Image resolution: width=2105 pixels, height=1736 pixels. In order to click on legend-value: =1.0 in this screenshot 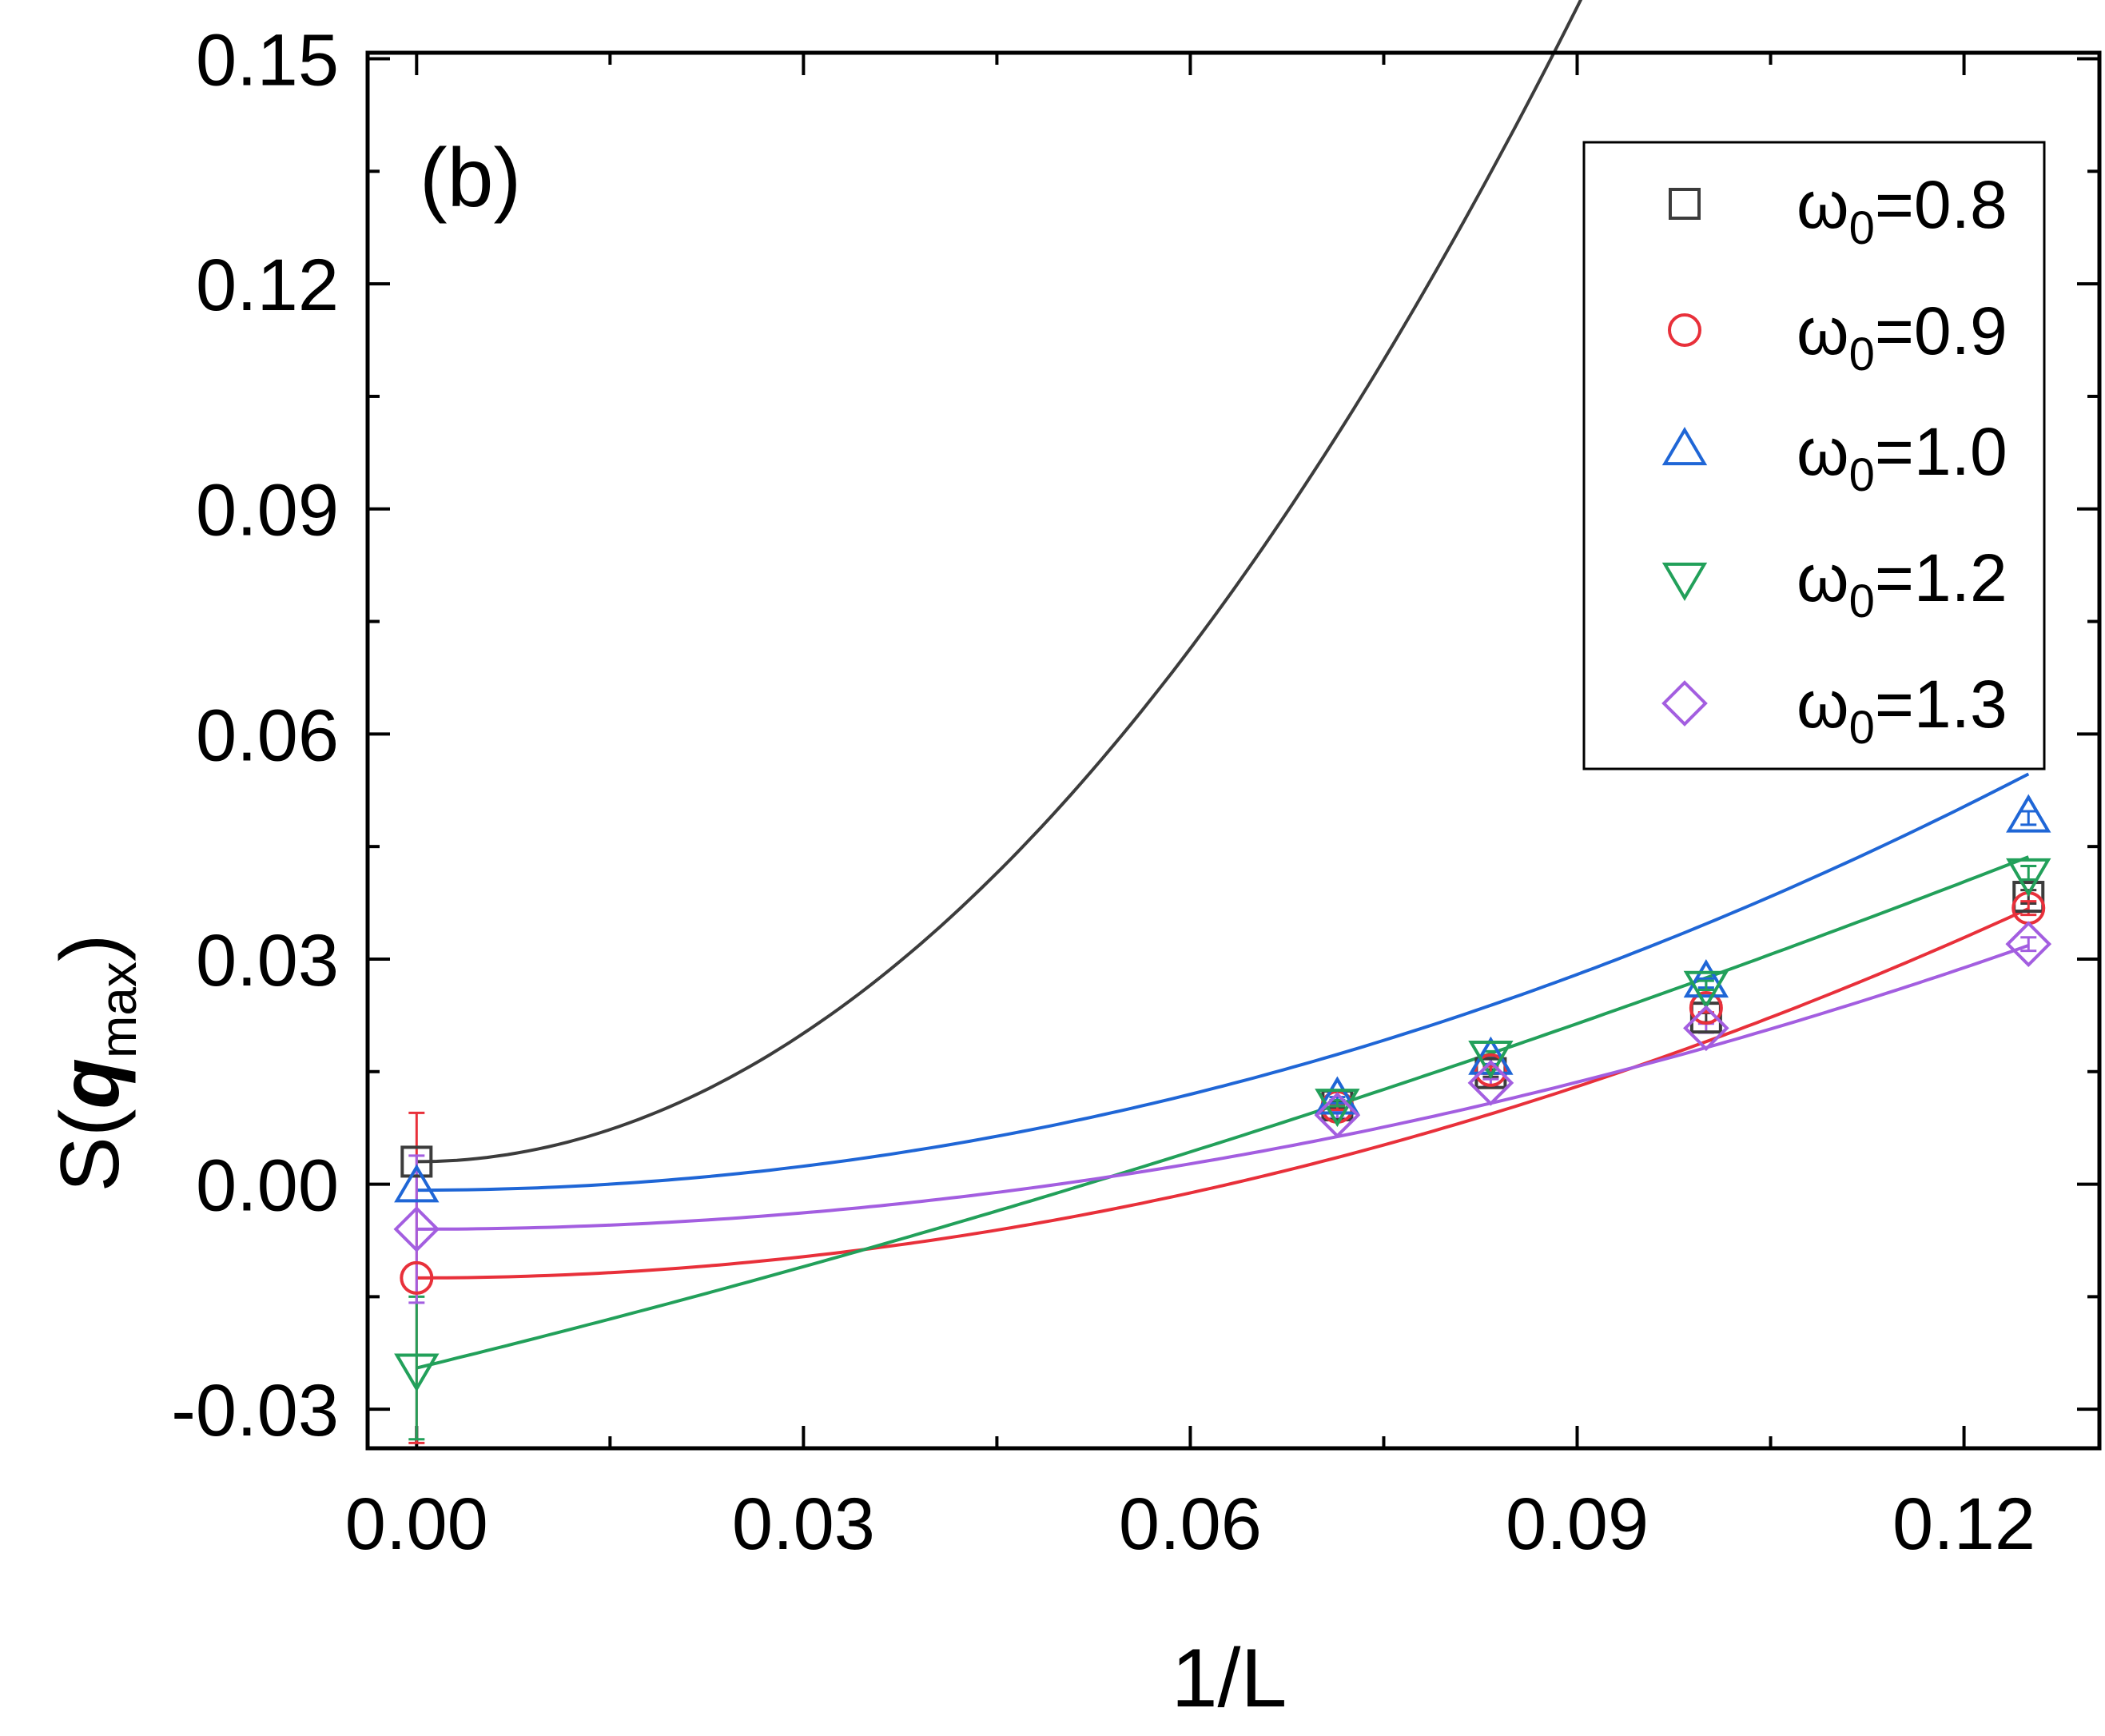, I will do `click(1941, 451)`.